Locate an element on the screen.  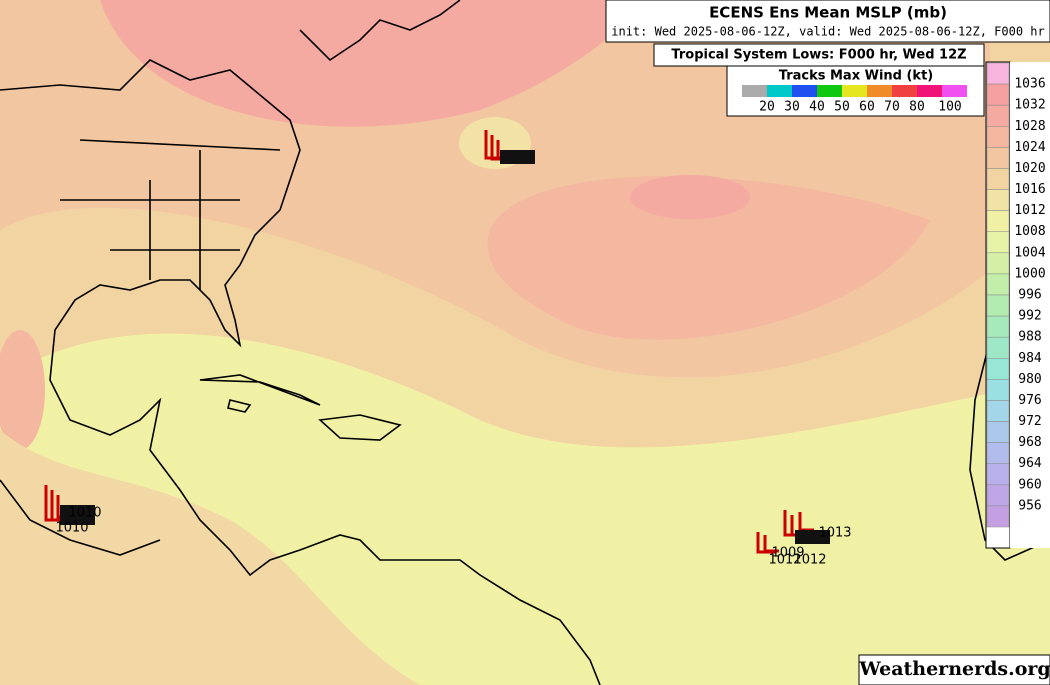
header-background is located at coordinates (827, 21).